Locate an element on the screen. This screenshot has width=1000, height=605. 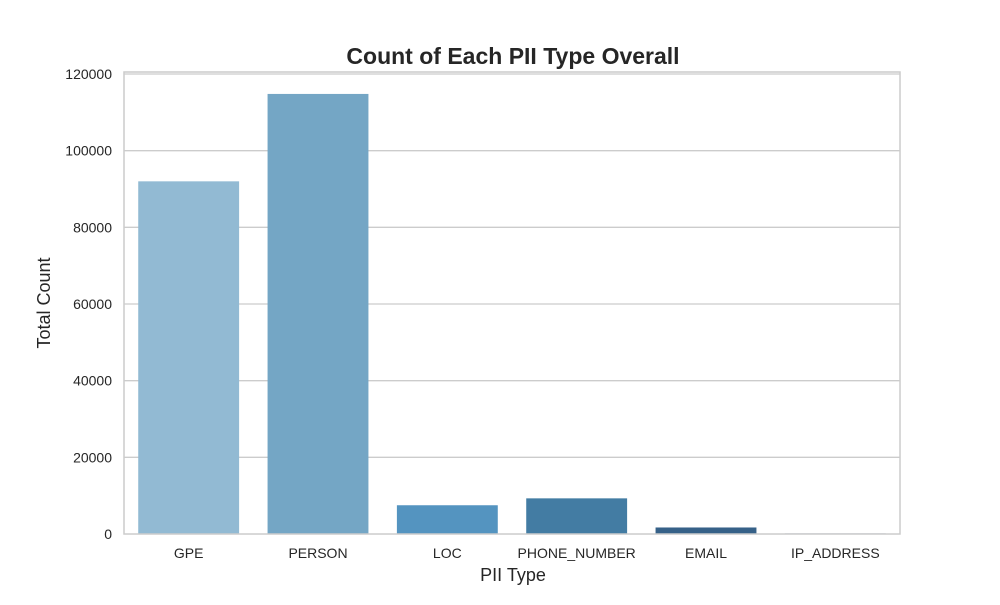
y-tick-label: 40000 is located at coordinates (92, 381).